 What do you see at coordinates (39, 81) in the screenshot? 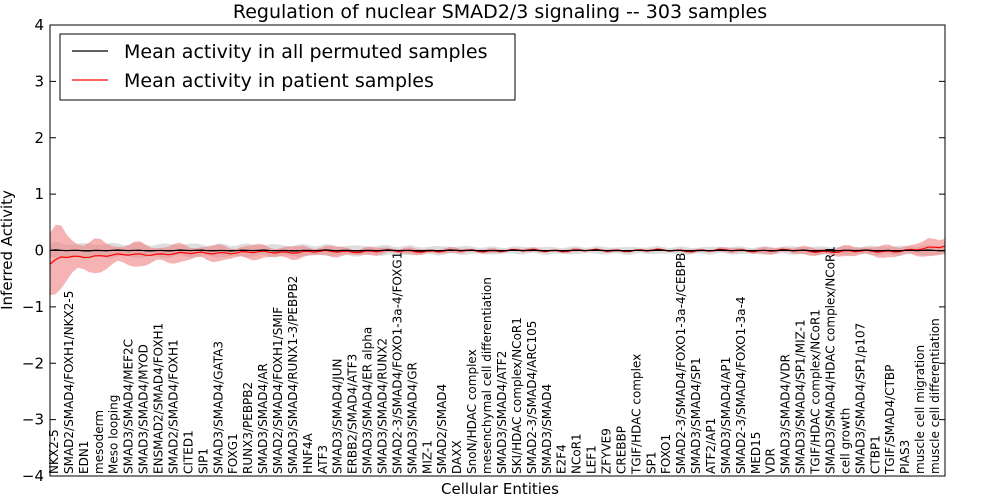
I see `y-tick-label: 3` at bounding box center [39, 81].